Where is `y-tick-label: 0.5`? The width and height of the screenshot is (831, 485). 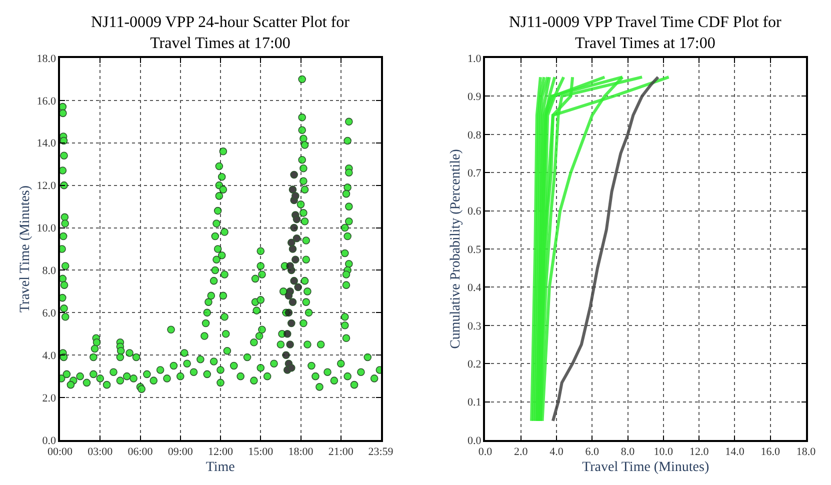
y-tick-label: 0.5 is located at coordinates (475, 250).